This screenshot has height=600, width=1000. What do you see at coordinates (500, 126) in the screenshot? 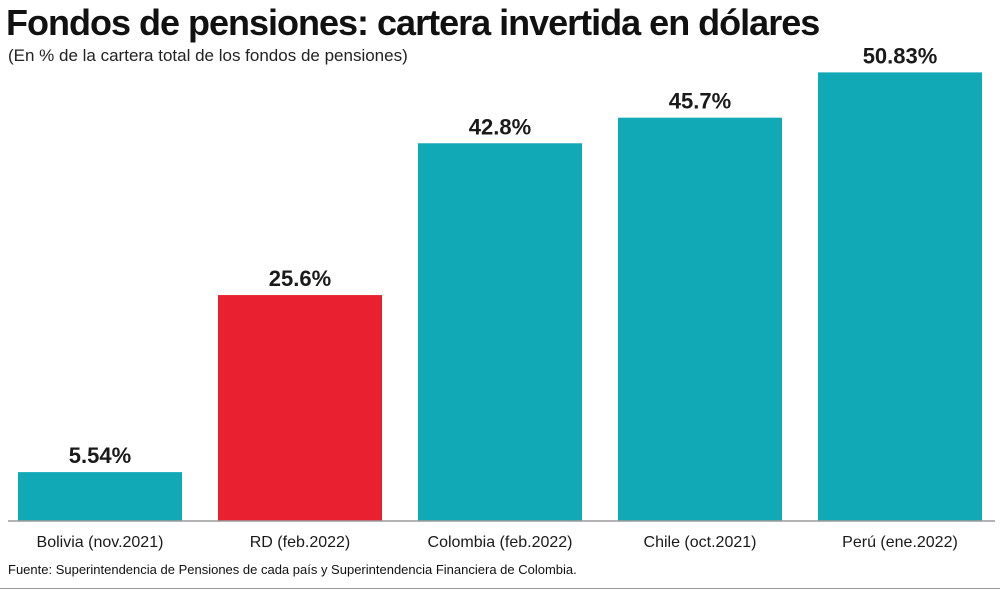
I see `bar-value-label-2: 42.8%` at bounding box center [500, 126].